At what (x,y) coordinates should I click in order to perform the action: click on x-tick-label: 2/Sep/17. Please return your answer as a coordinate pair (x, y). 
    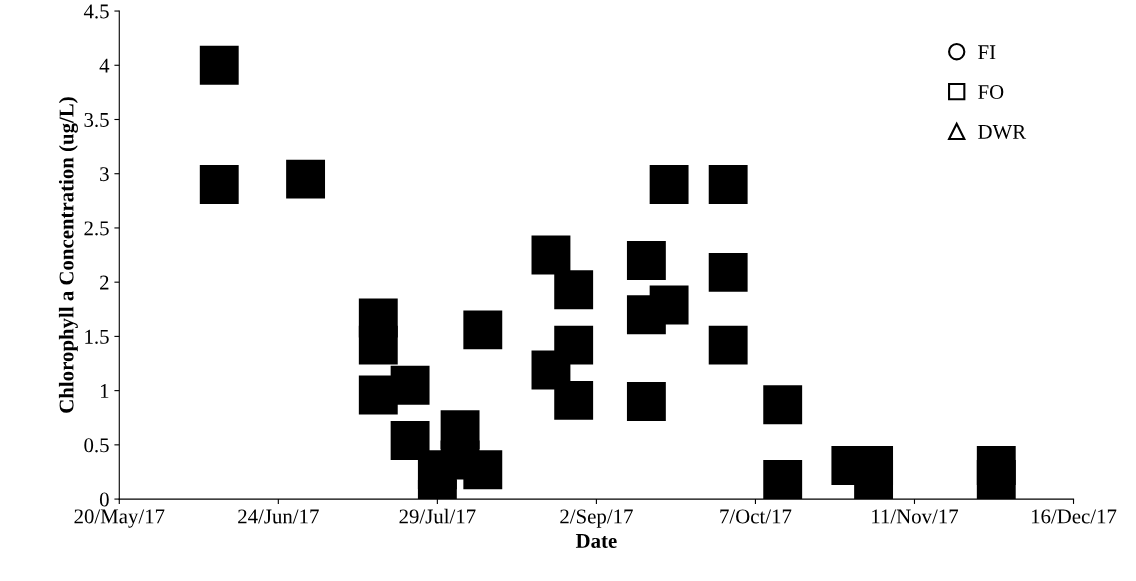
    Looking at the image, I should click on (596, 518).